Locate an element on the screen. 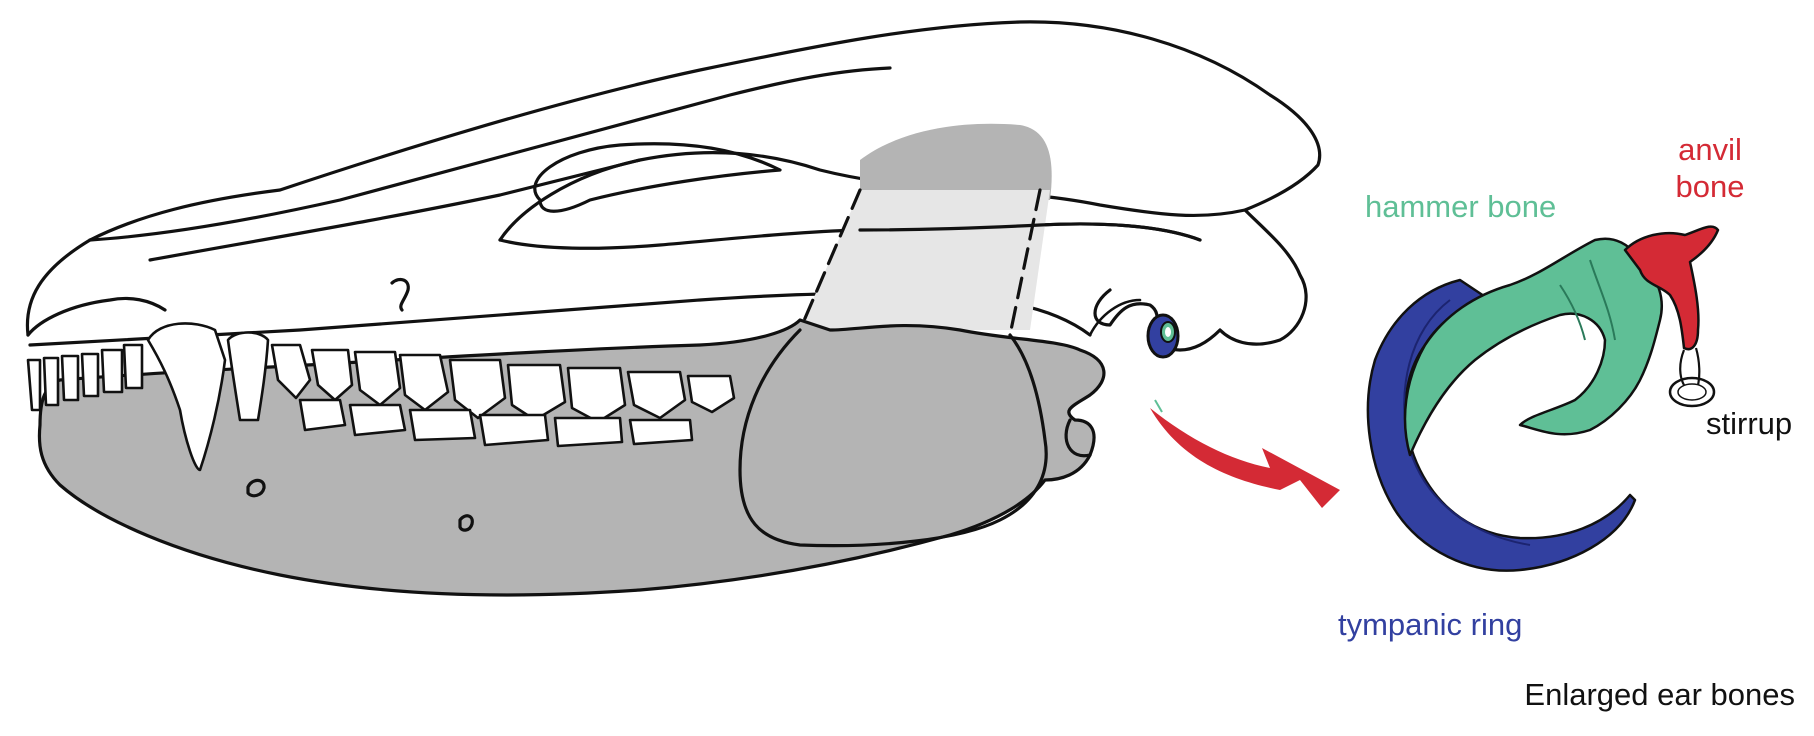 This screenshot has width=1814, height=736. ear-opening-inner is located at coordinates (1168, 332).